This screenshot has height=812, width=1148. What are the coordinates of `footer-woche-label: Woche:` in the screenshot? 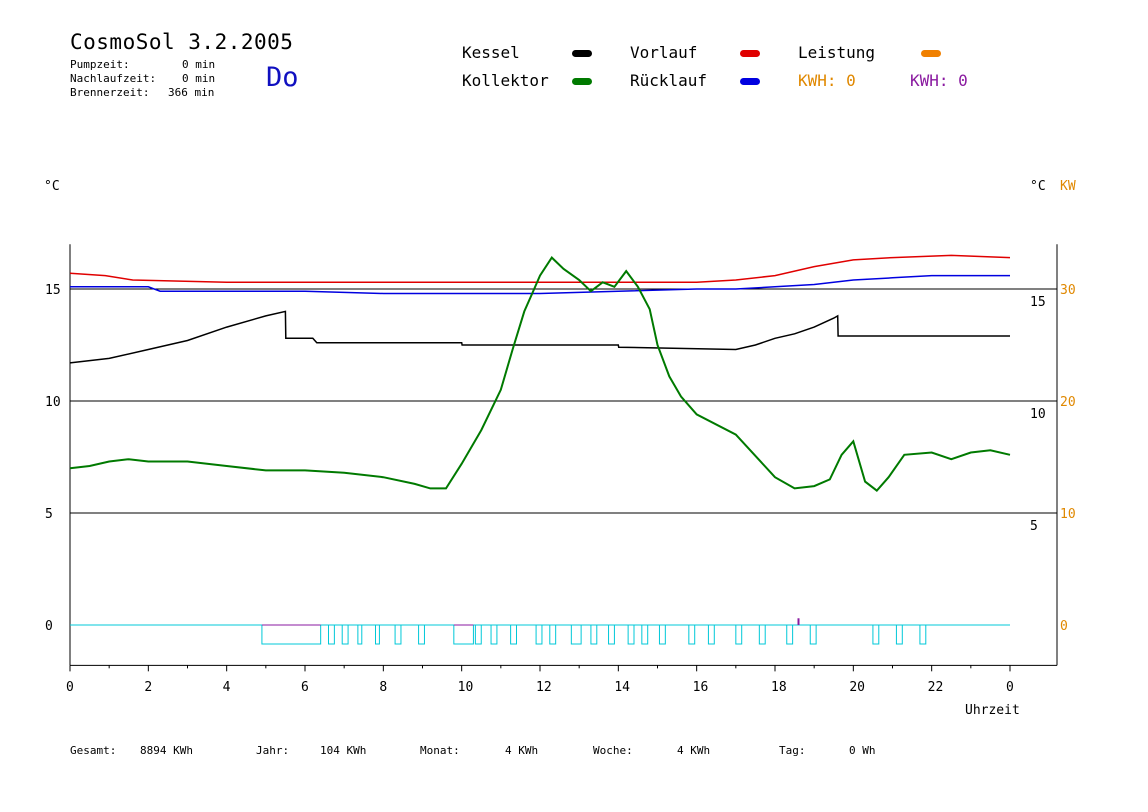 It's located at (613, 750).